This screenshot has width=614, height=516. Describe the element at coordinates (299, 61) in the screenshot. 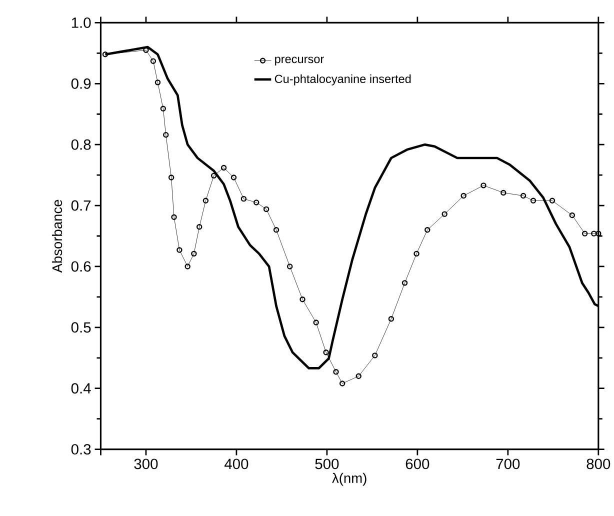

I see `legend-label: precursor` at that location.